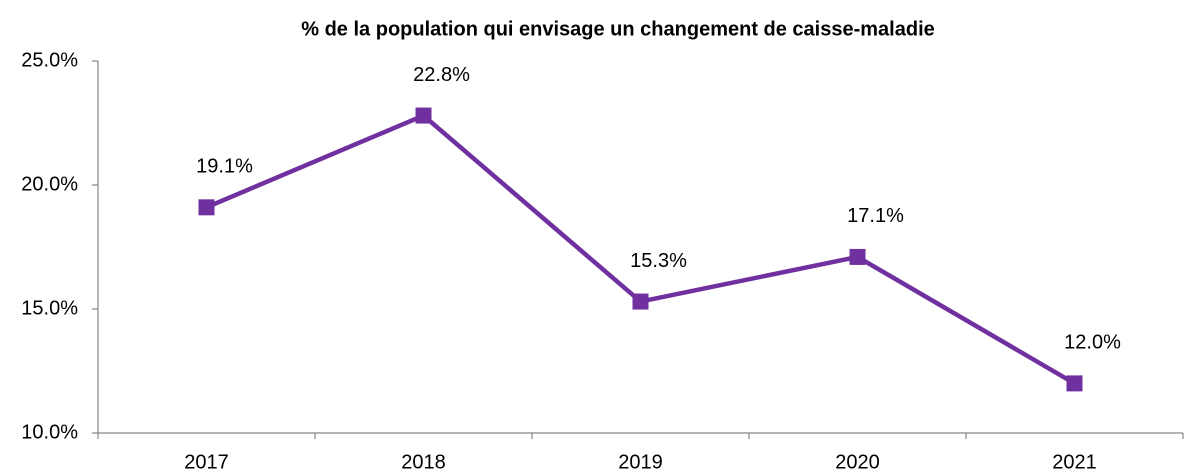  What do you see at coordinates (224, 167) in the screenshot?
I see `data-label: 19.1%` at bounding box center [224, 167].